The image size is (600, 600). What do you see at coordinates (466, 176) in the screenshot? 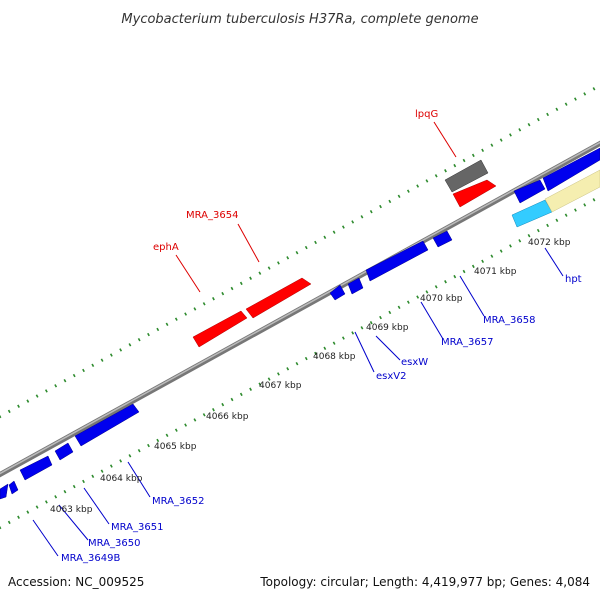
I see `pseudogene-arrow` at bounding box center [466, 176].